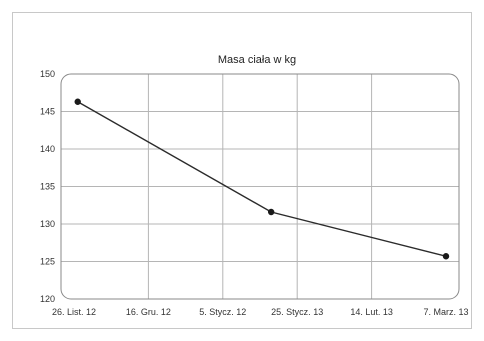 The image size is (484, 341). Describe the element at coordinates (74, 312) in the screenshot. I see `x-tick-label-0: 26. List. 12` at that location.